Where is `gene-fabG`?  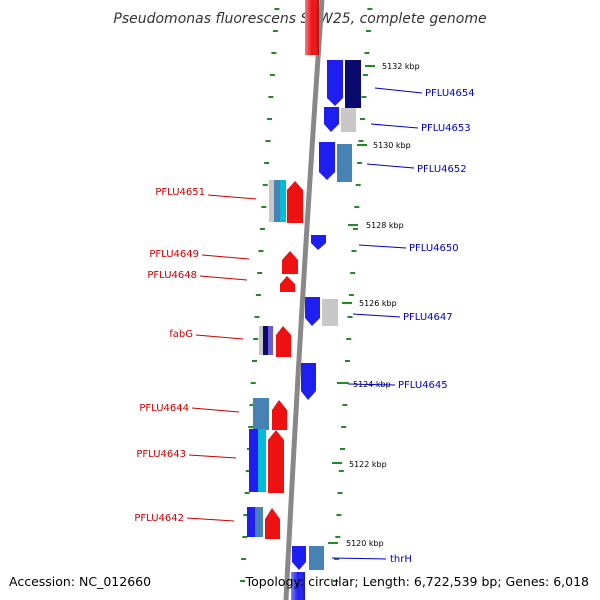
gene-fabG is located at coordinates (275, 341).